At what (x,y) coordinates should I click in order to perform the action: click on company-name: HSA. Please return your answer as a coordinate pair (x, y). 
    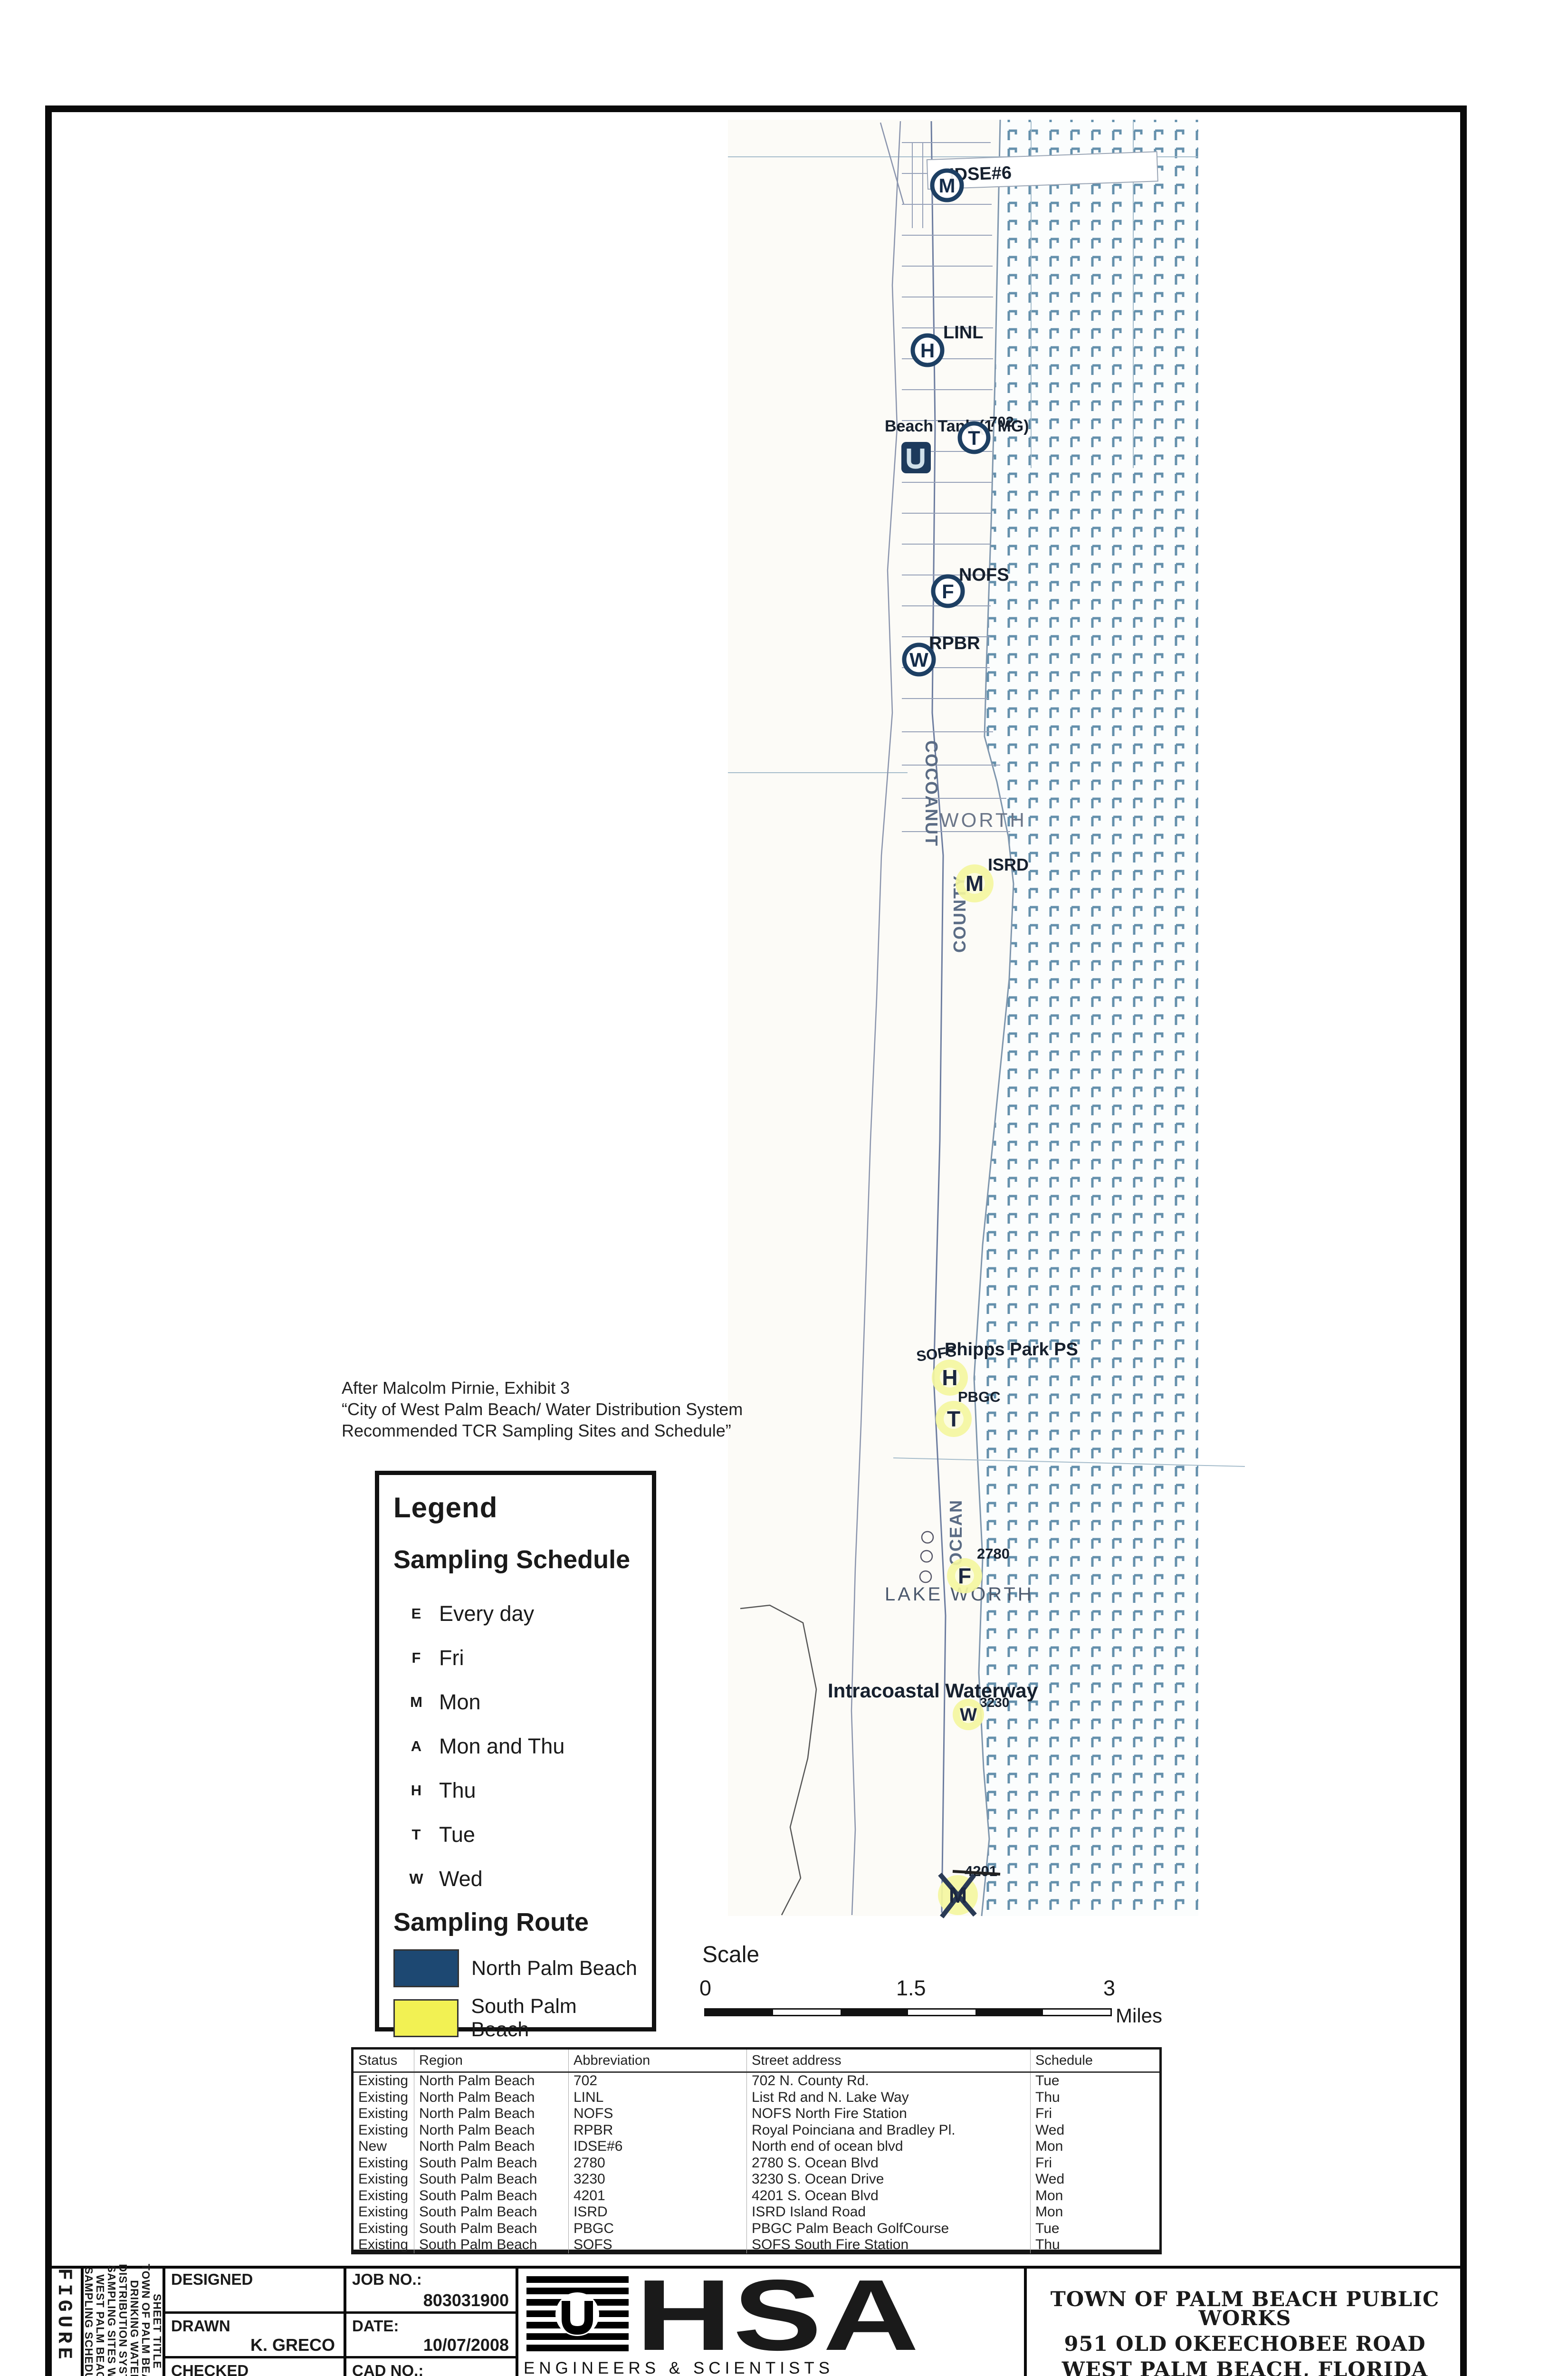
    Looking at the image, I should click on (778, 2315).